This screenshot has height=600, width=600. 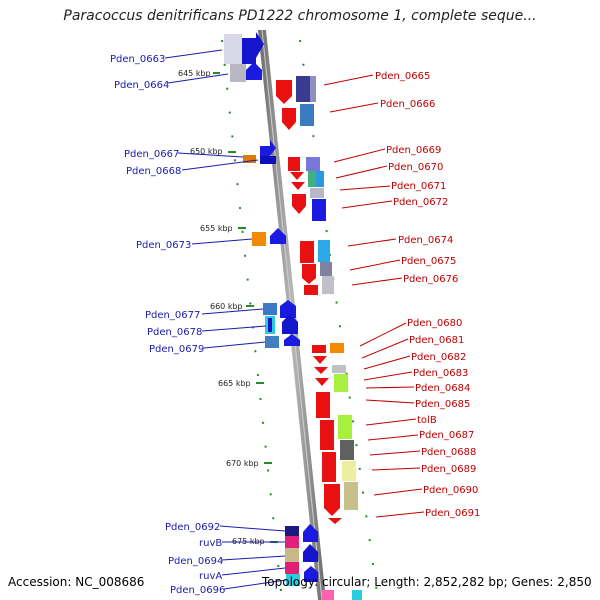 I want to click on gene-label: Pden_0673, so click(x=163, y=245).